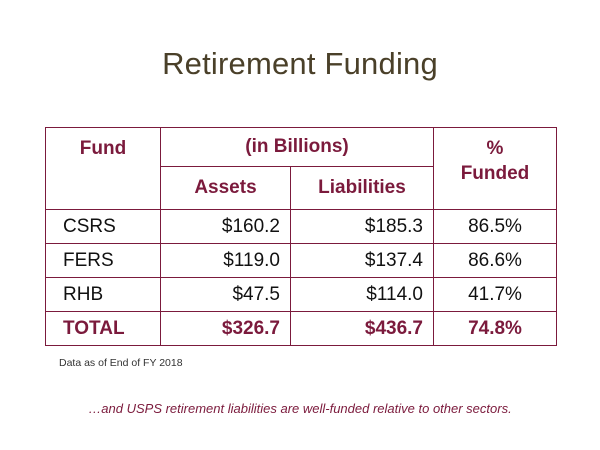 This screenshot has height=450, width=600. Describe the element at coordinates (495, 260) in the screenshot. I see `funded-percent: 86.6%` at that location.